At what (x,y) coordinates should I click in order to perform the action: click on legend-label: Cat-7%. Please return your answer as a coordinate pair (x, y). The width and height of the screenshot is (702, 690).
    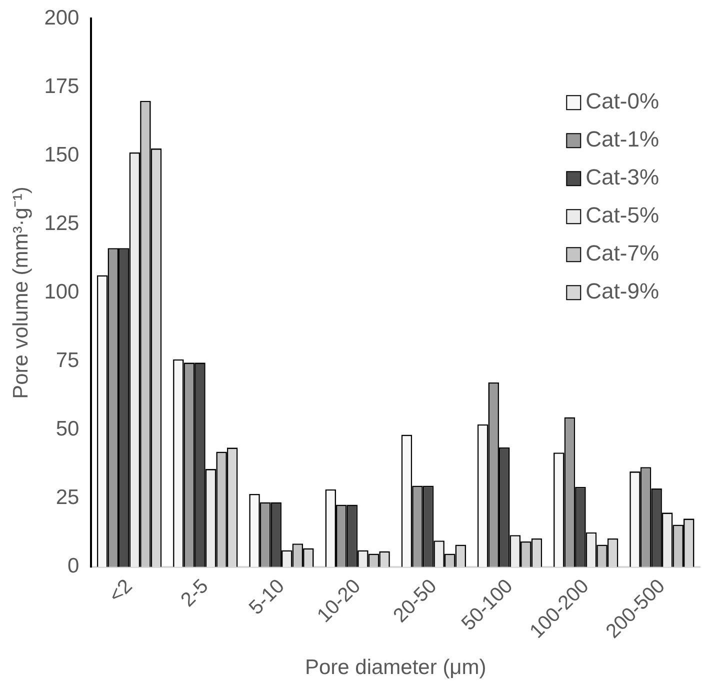
    Looking at the image, I should click on (622, 253).